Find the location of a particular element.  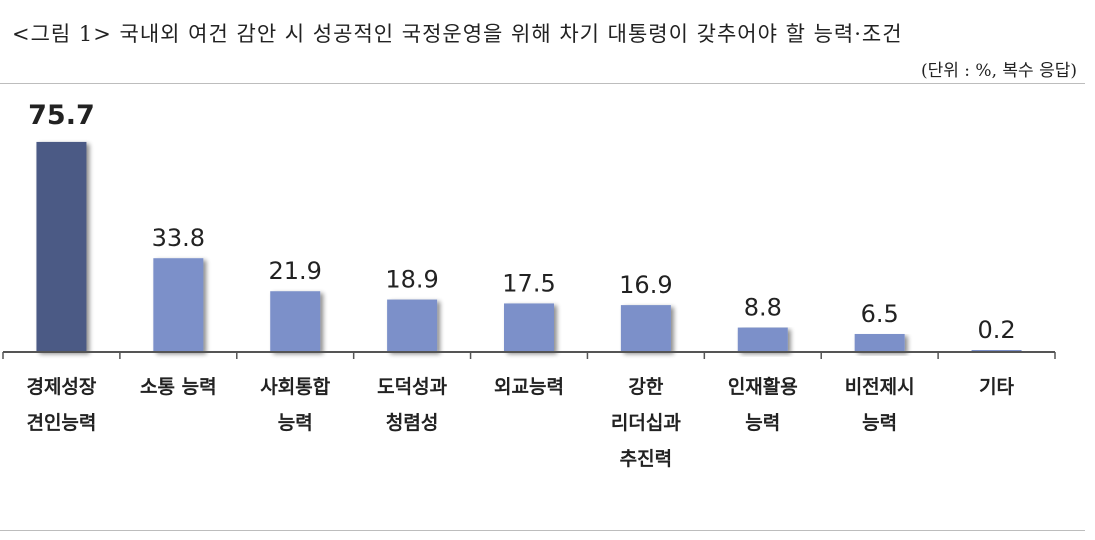

category-label-7: 비전제시 능력 is located at coordinates (880, 405).